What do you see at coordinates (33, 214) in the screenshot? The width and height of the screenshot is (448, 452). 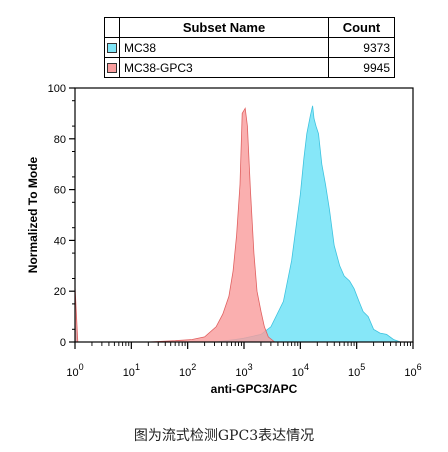 I see `y-axis-label: Normalized To Mode` at bounding box center [33, 214].